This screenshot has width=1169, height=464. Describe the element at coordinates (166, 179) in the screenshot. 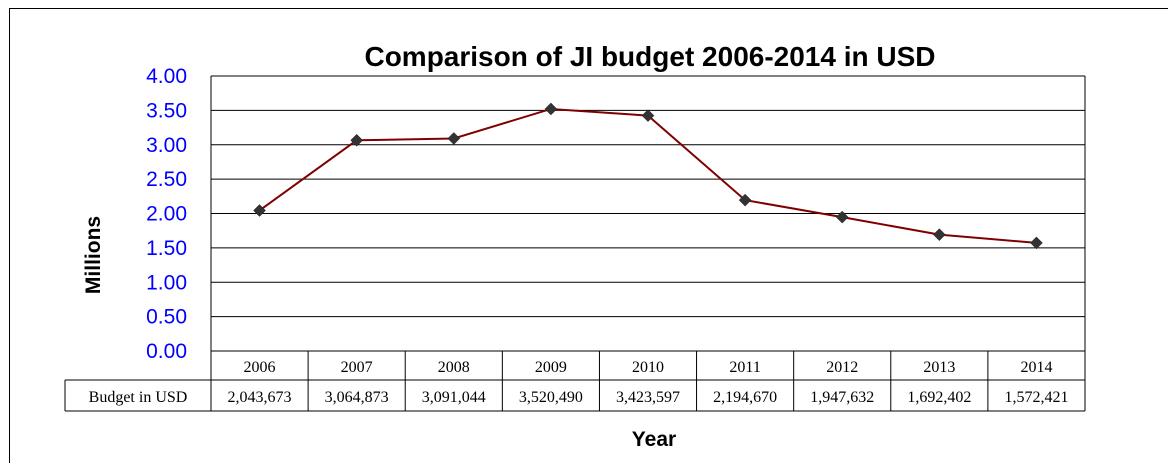

I see `y-tick-label: 2.50` at that location.